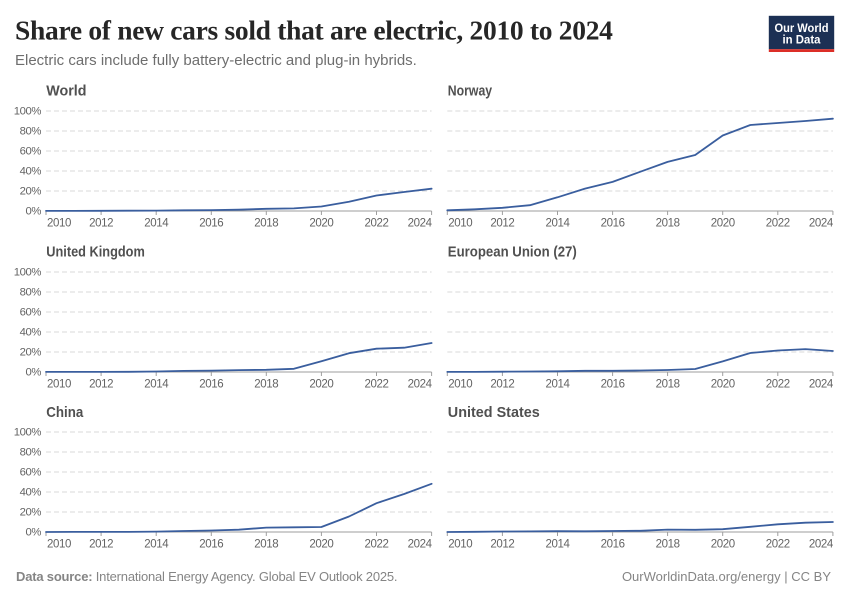 Image resolution: width=850 pixels, height=600 pixels. I want to click on svg-text: Norway, so click(470, 92).